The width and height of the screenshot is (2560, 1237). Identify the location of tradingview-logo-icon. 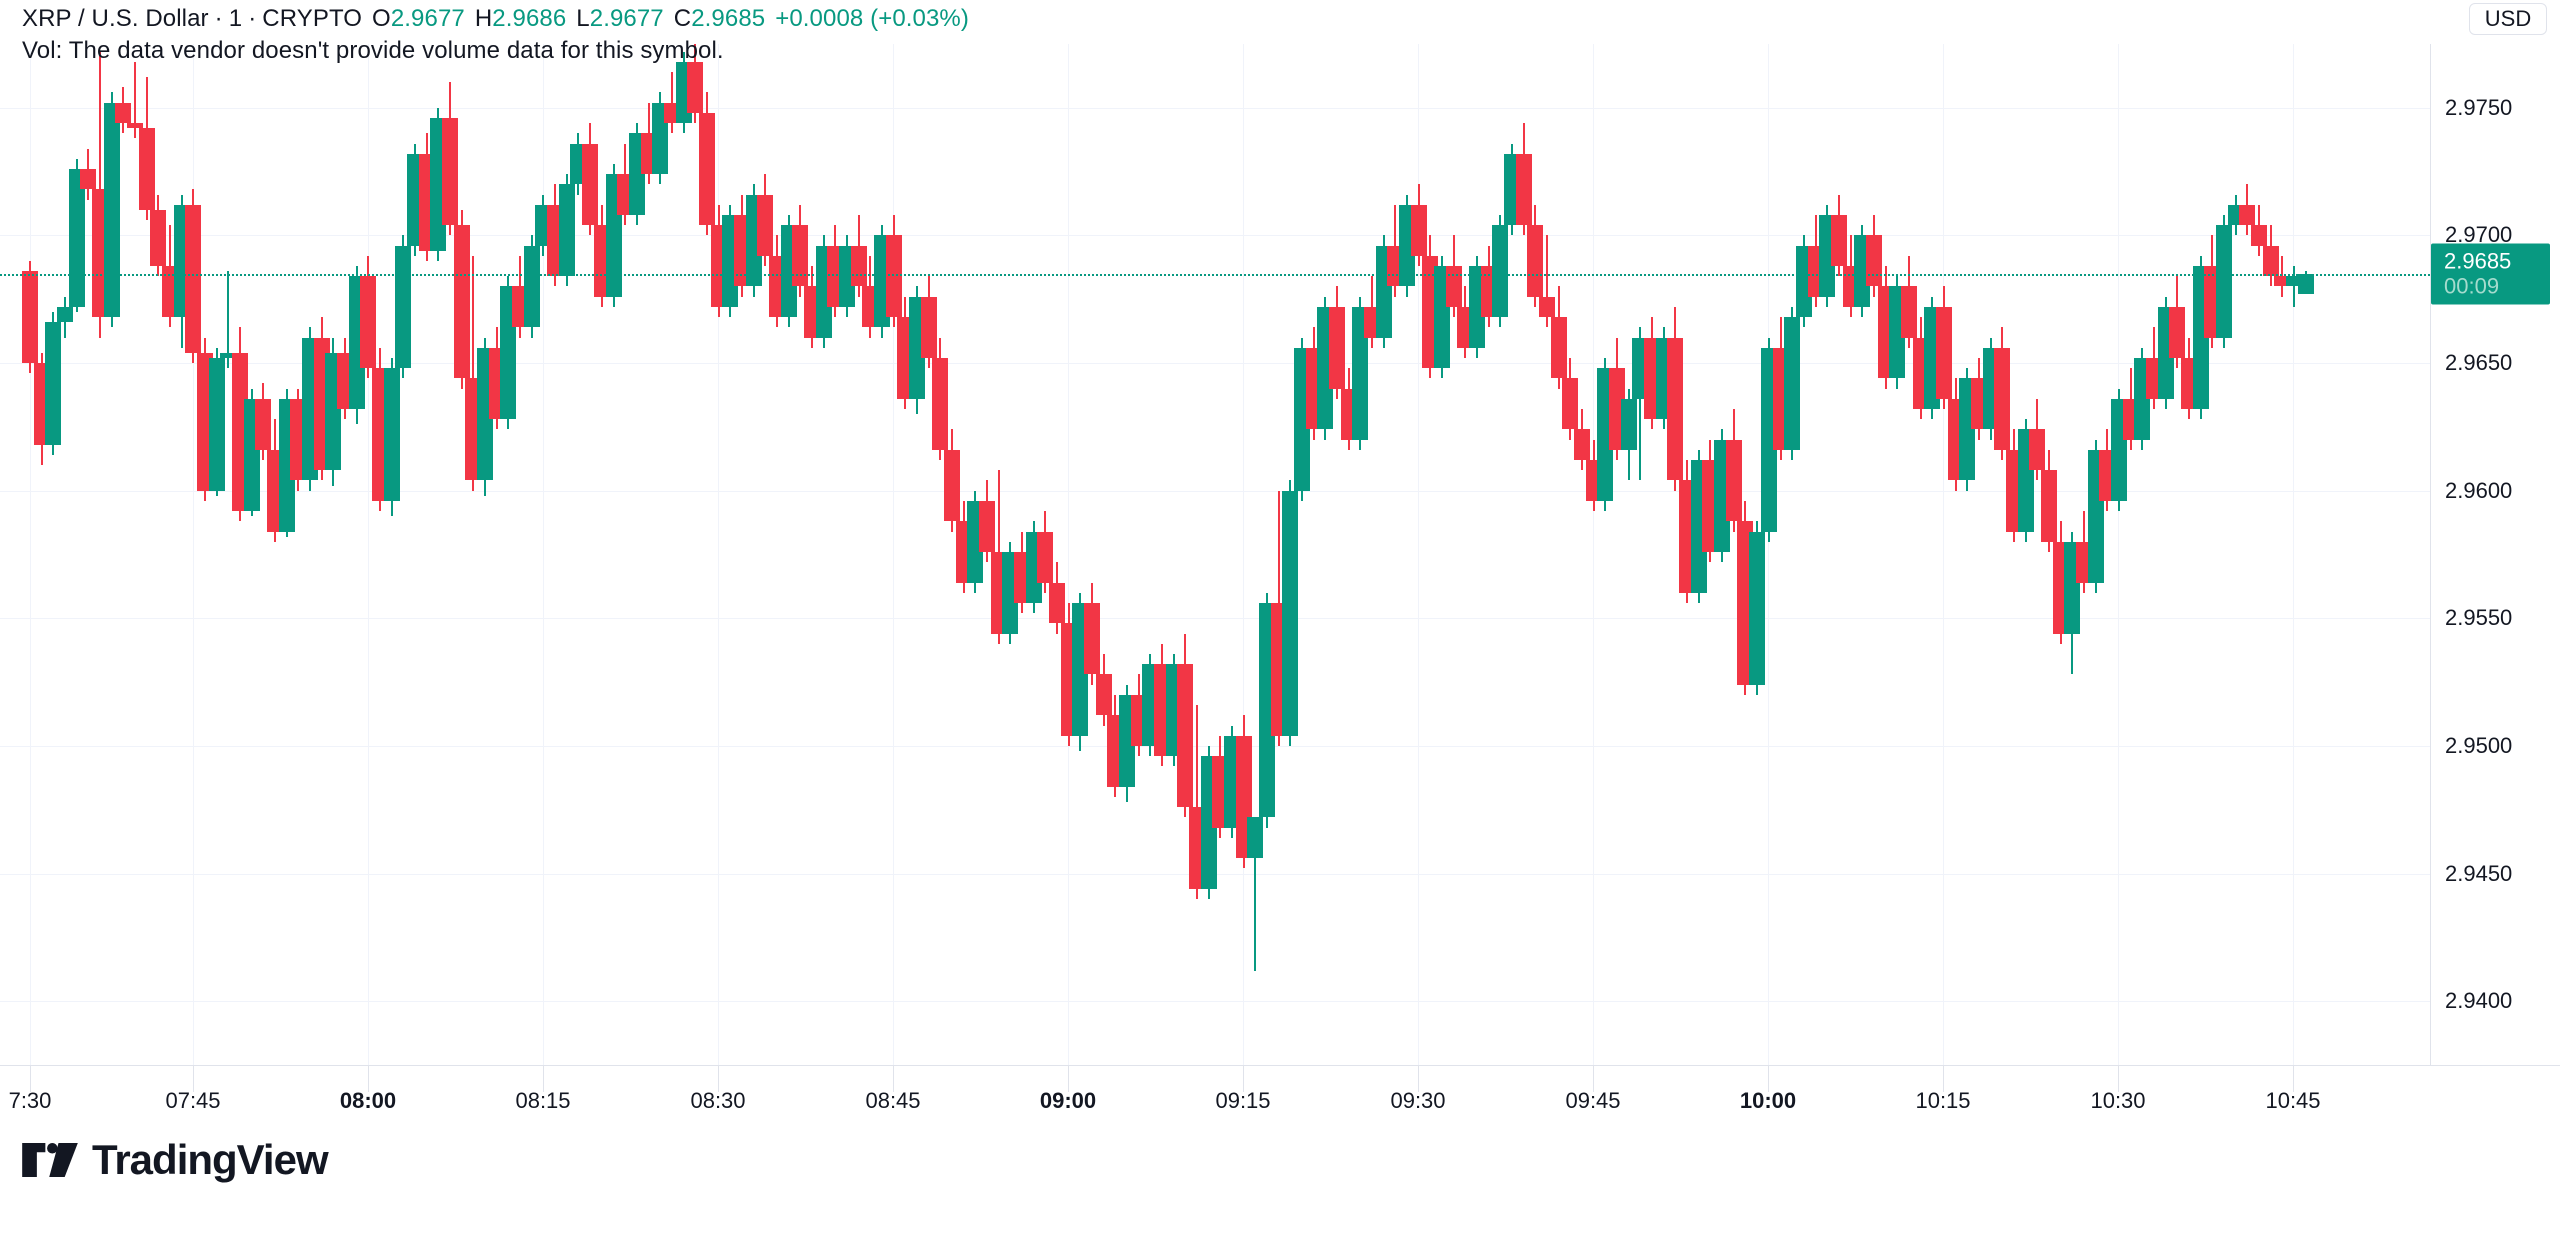
(50, 1160).